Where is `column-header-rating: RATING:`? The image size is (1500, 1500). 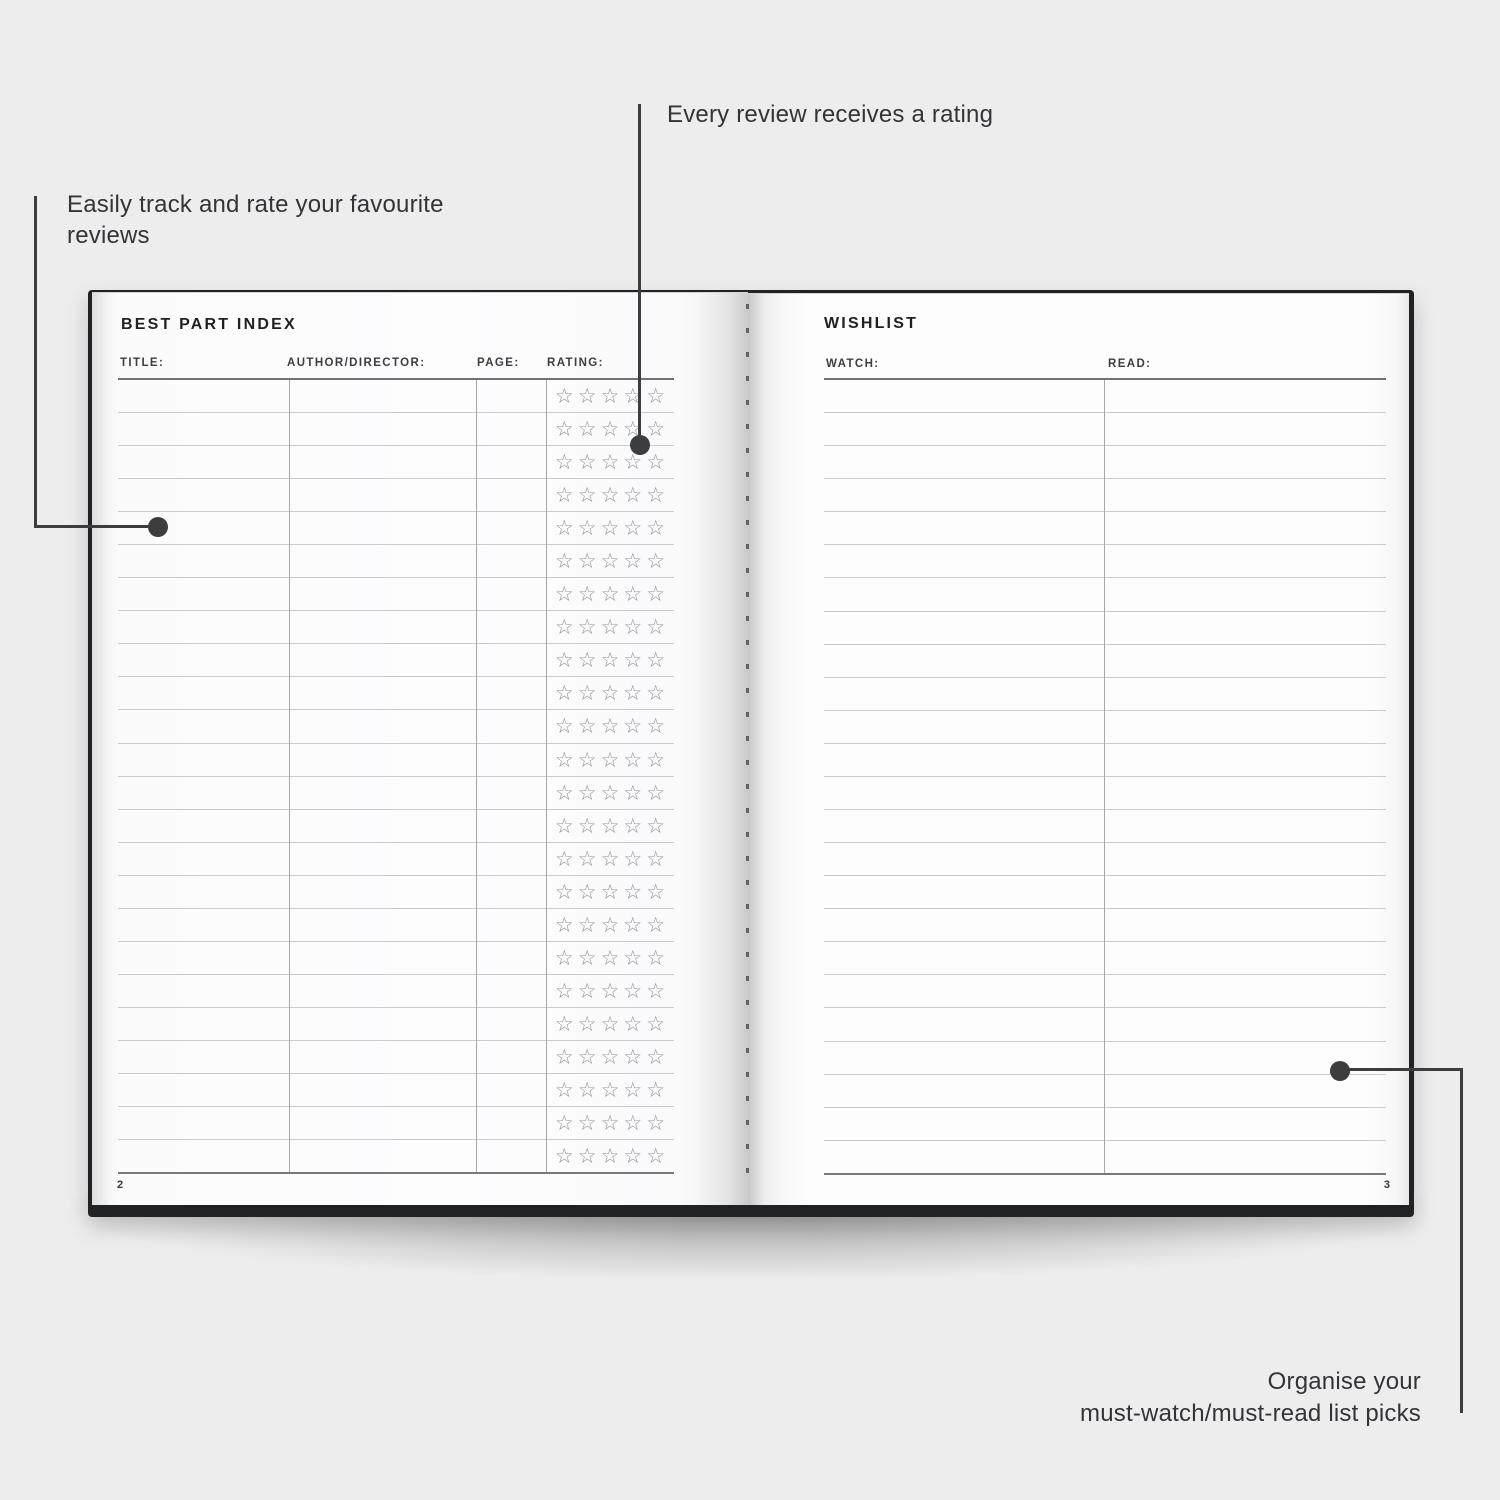
column-header-rating: RATING: is located at coordinates (575, 363).